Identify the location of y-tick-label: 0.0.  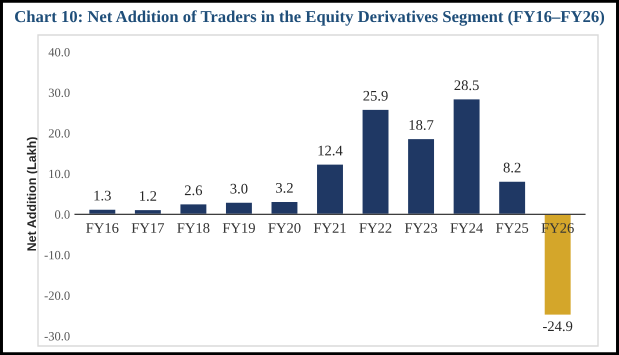
(62, 214).